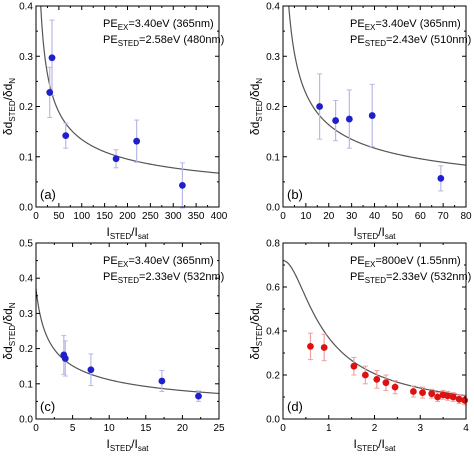 The height and width of the screenshot is (467, 474). I want to click on x-tick-label: 100, so click(81, 216).